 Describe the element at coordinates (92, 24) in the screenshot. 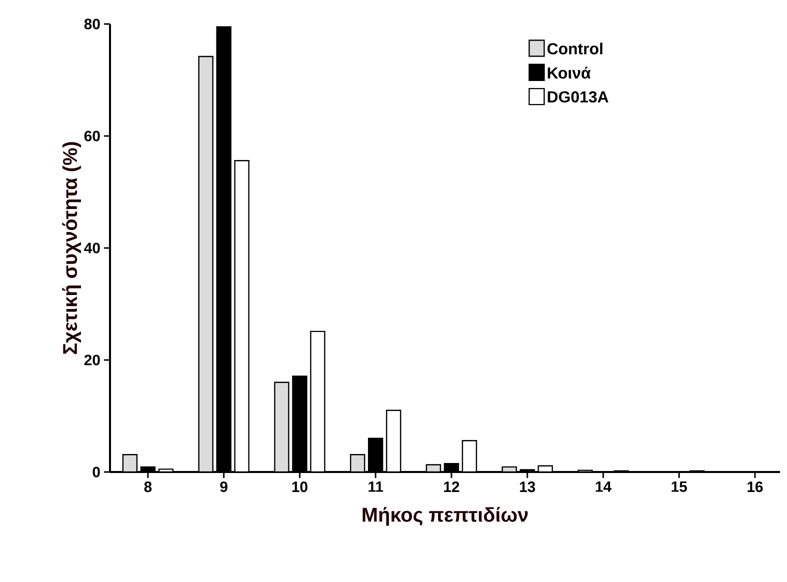

I see `y-tick-label: 80` at that location.